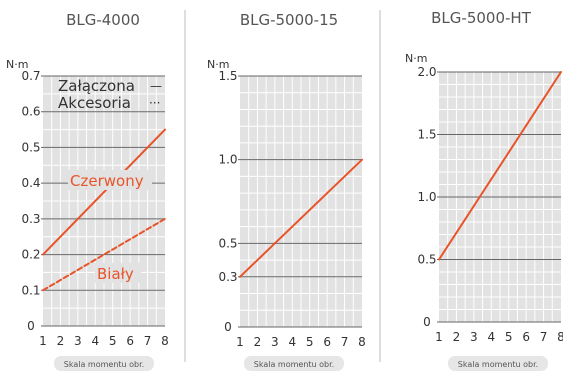 Image resolution: width=563 pixels, height=371 pixels. I want to click on series-name: Czerwony, so click(107, 181).